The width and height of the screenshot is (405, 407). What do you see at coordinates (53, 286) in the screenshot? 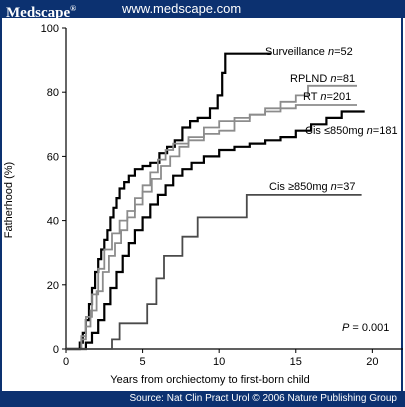
I see `y-tick-label: 20` at bounding box center [53, 286].